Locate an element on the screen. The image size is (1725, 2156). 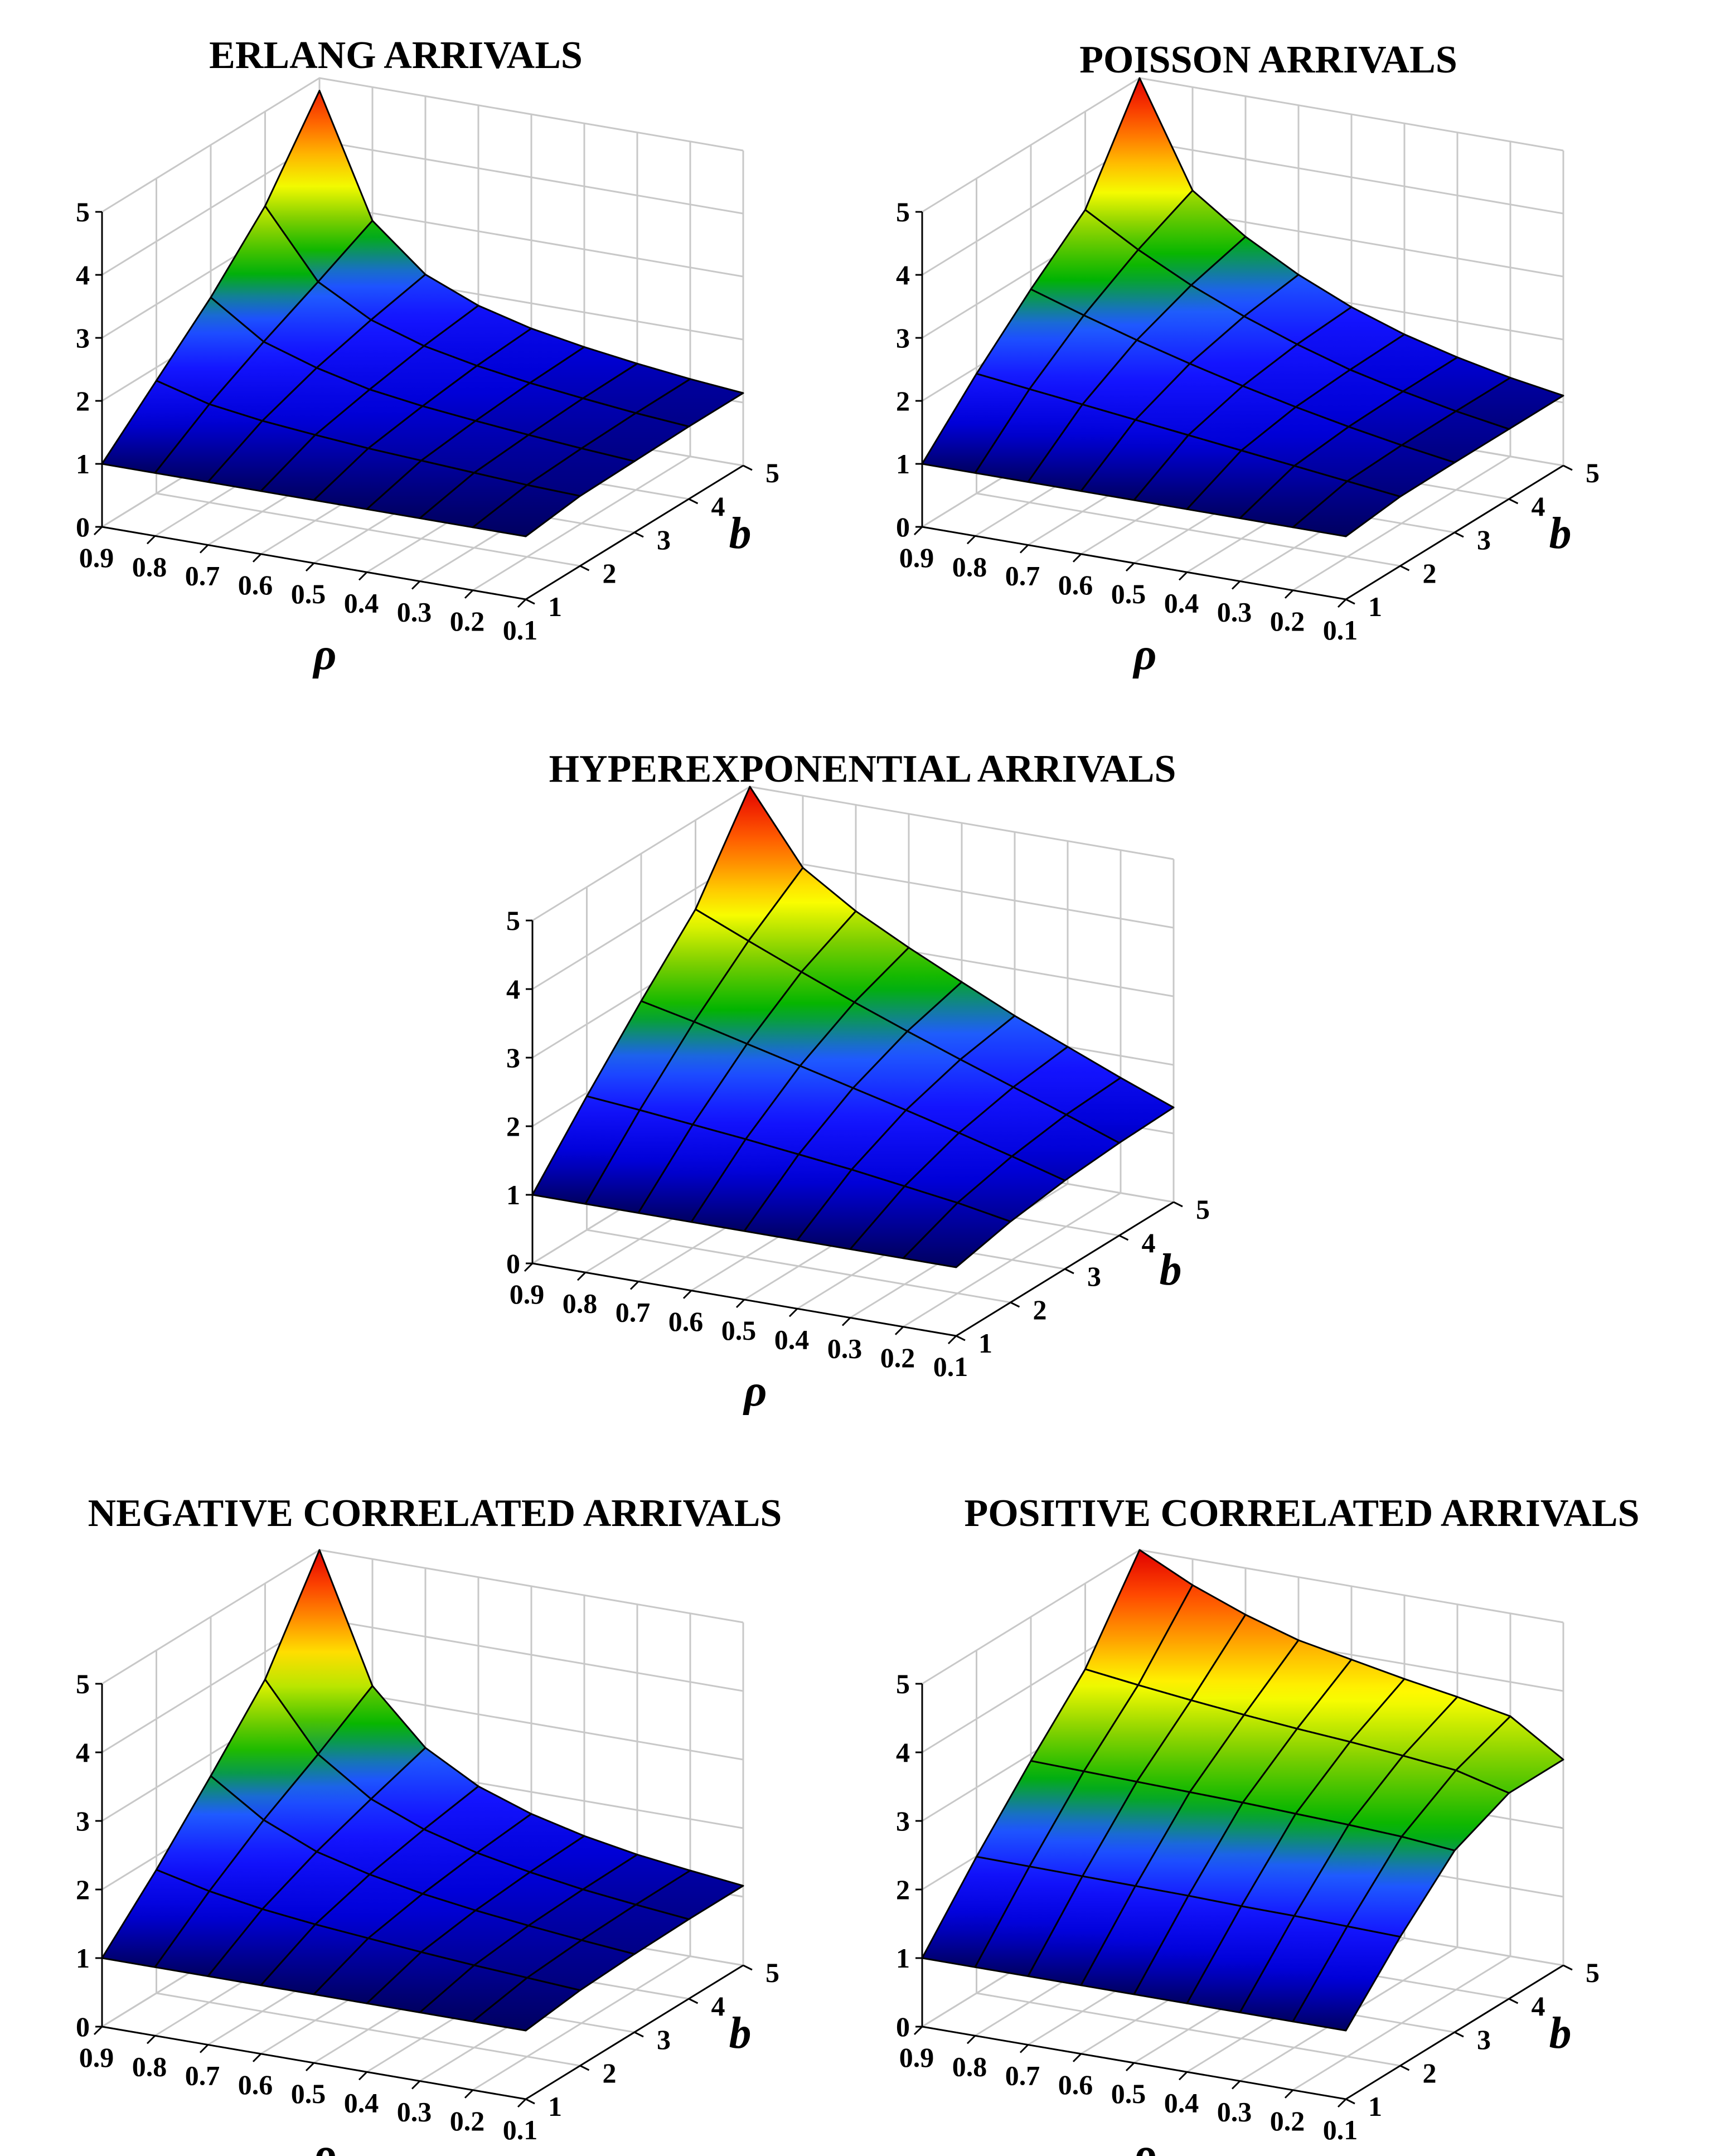
surface-plot-hyperexponential: 0 1 2 3 4 5 0.9 0.8 0.7 0.6 0.5 0.4 0.3 0.2 0.1 1 2 3 4 5 ρ b is located at coordinates (858, 1101).